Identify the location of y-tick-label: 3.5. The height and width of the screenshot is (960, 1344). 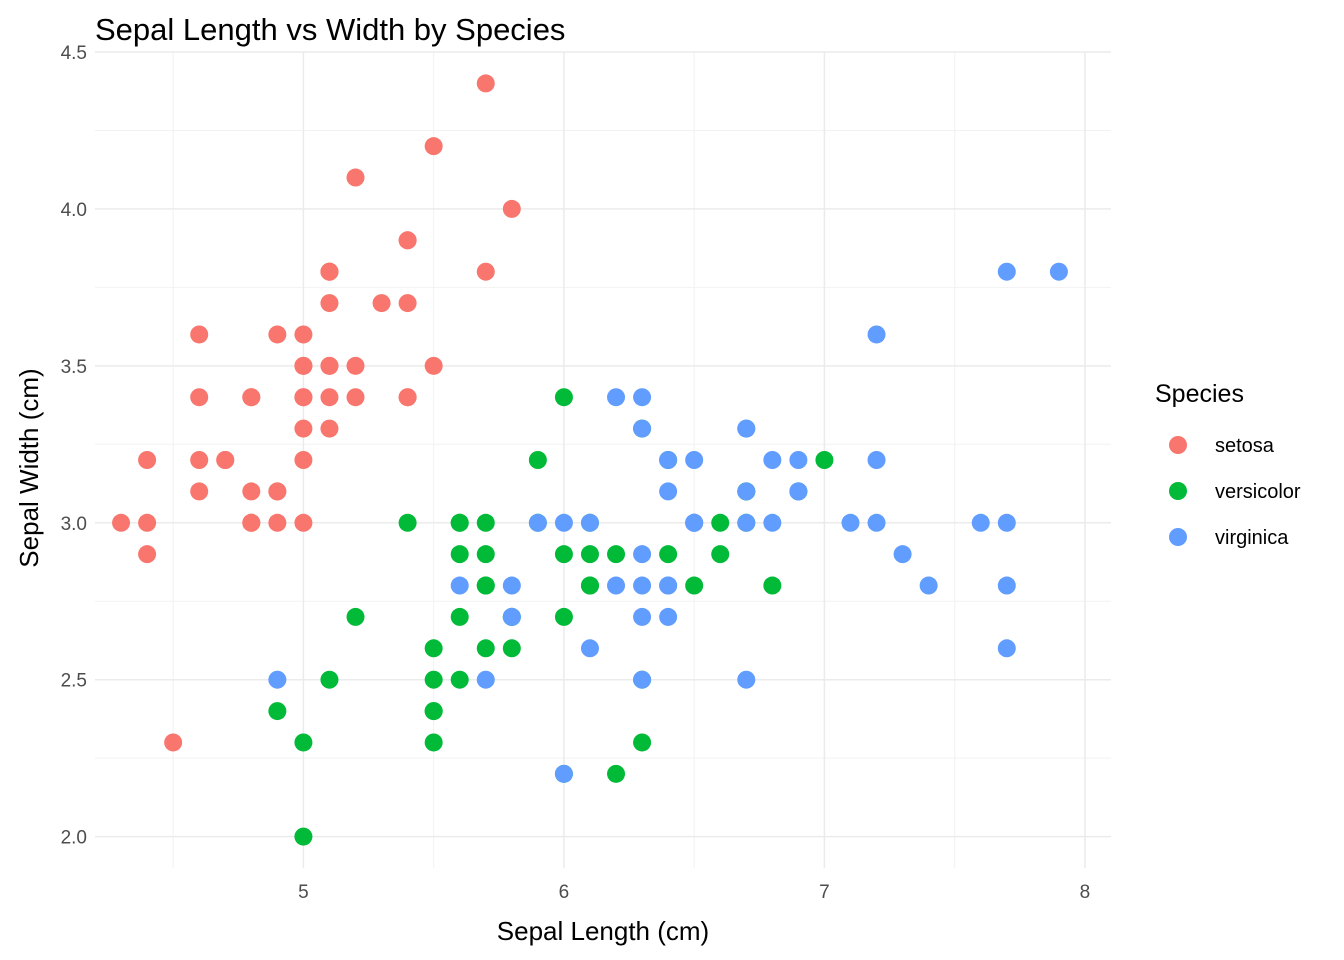
(74, 367).